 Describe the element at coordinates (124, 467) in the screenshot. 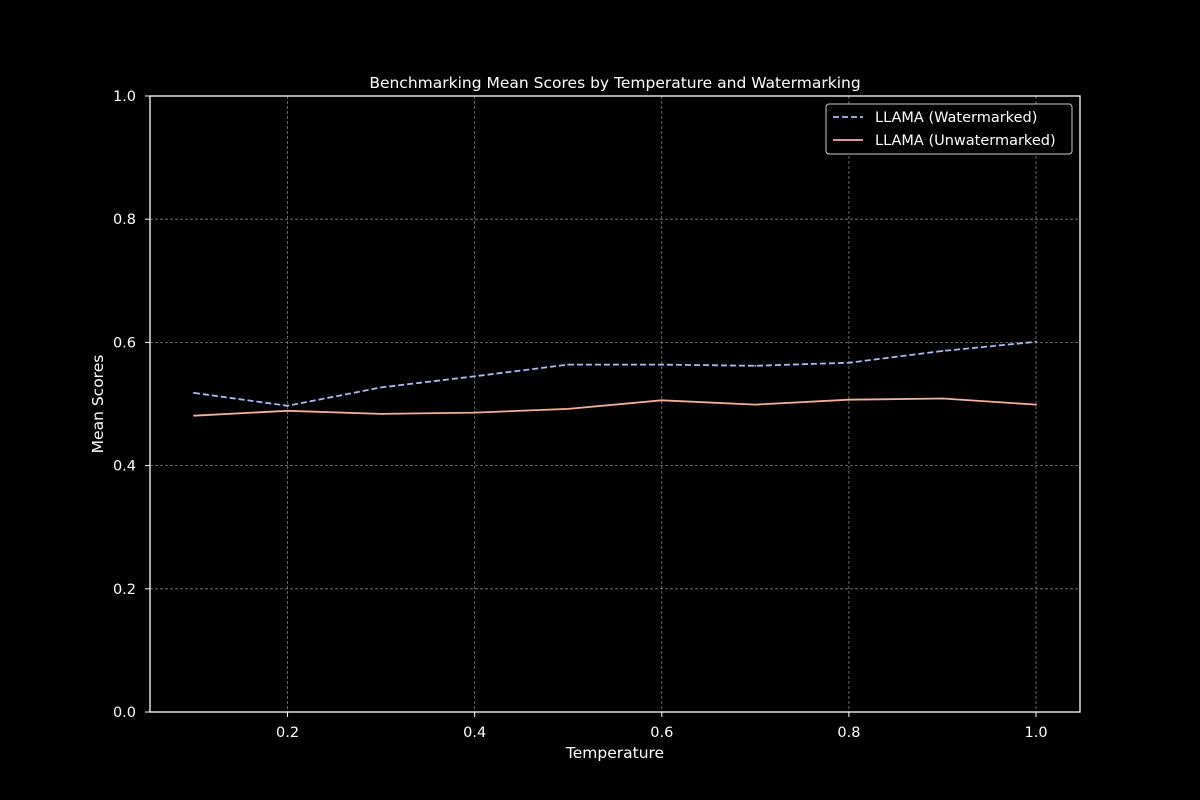

I see `y-tick-label: 0.4` at that location.